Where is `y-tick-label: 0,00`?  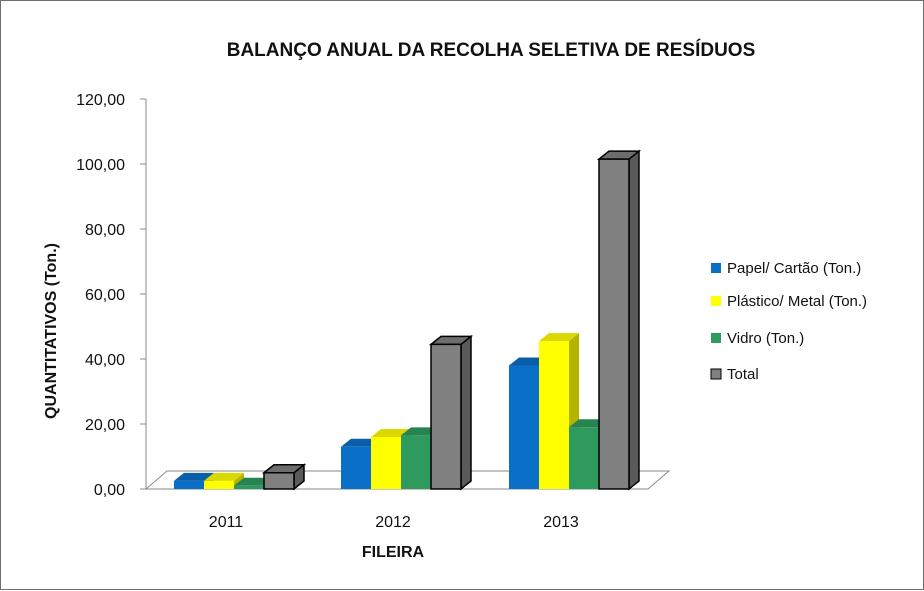 y-tick-label: 0,00 is located at coordinates (109, 490).